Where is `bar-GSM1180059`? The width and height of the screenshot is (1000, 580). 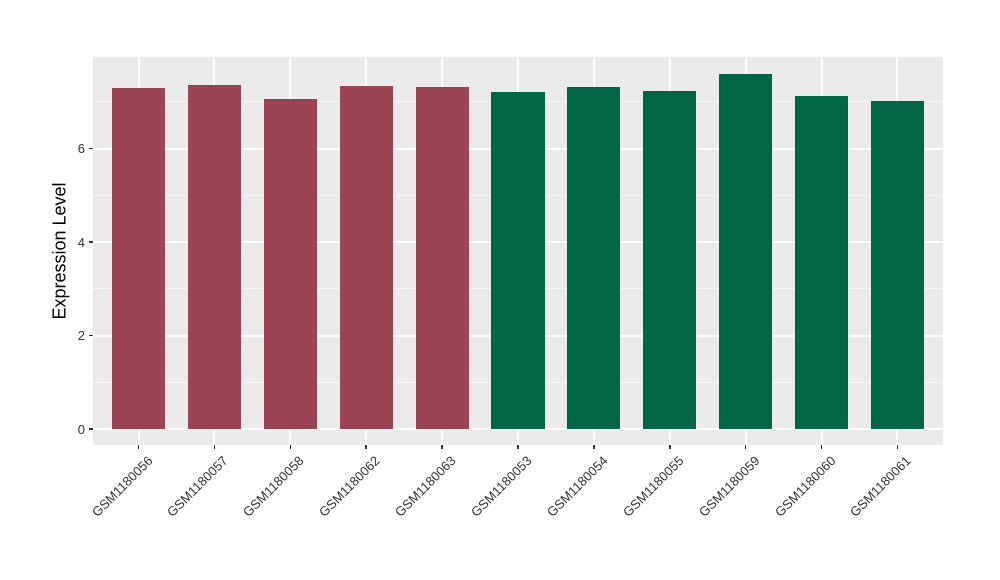
bar-GSM1180059 is located at coordinates (746, 252).